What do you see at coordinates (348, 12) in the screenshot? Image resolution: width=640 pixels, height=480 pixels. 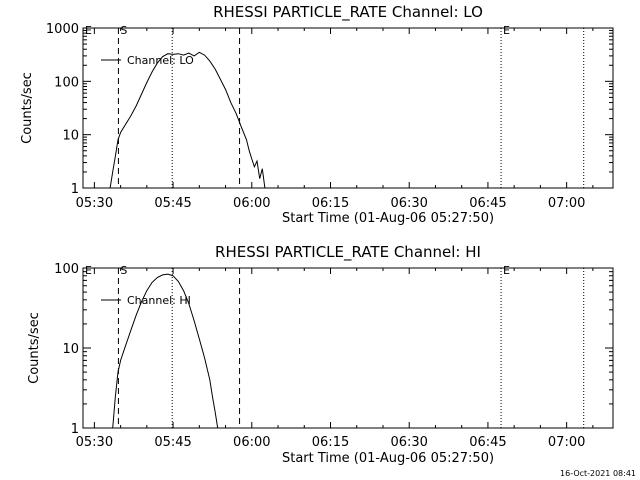 I see `chart-title: RHESSI PARTICLE_RATE Channel: LO` at bounding box center [348, 12].